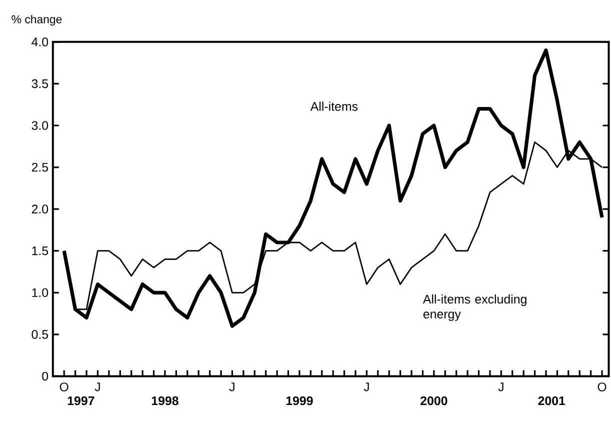 The height and width of the screenshot is (422, 611). Describe the element at coordinates (40, 125) in the screenshot. I see `y-tick-label: 3.0` at that location.